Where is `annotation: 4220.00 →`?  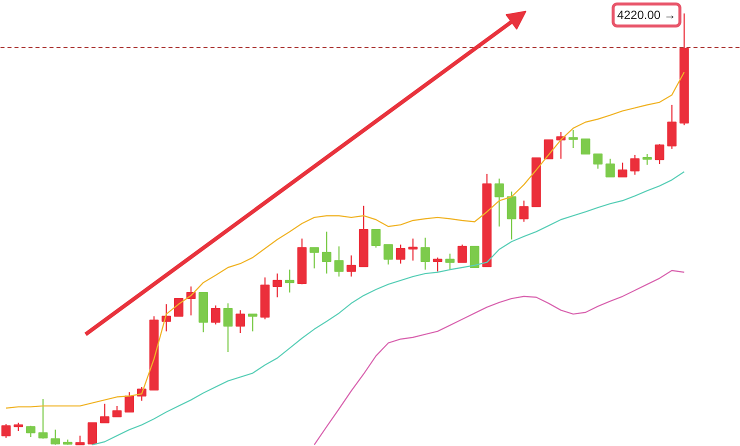 annotation: 4220.00 → is located at coordinates (646, 15).